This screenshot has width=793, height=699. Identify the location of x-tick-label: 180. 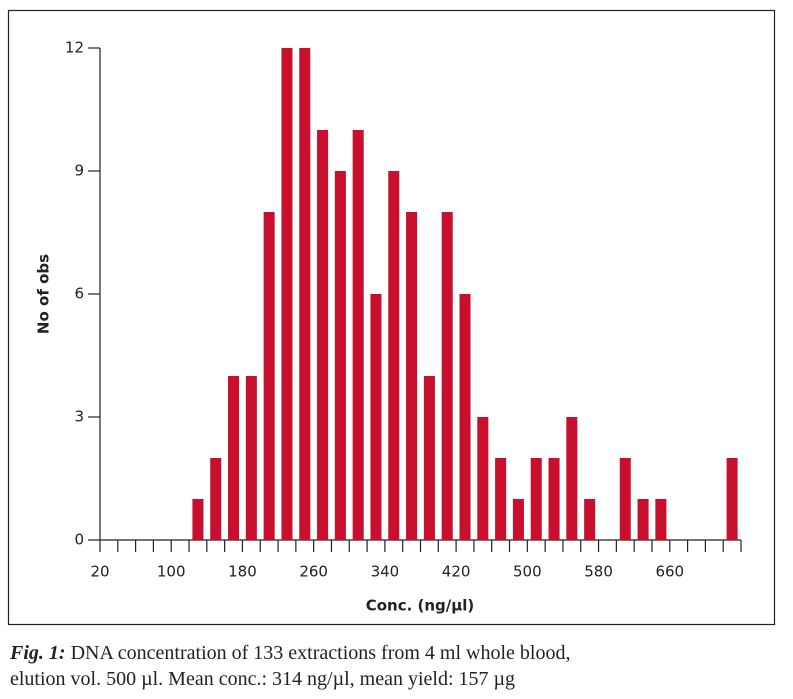
(242, 572).